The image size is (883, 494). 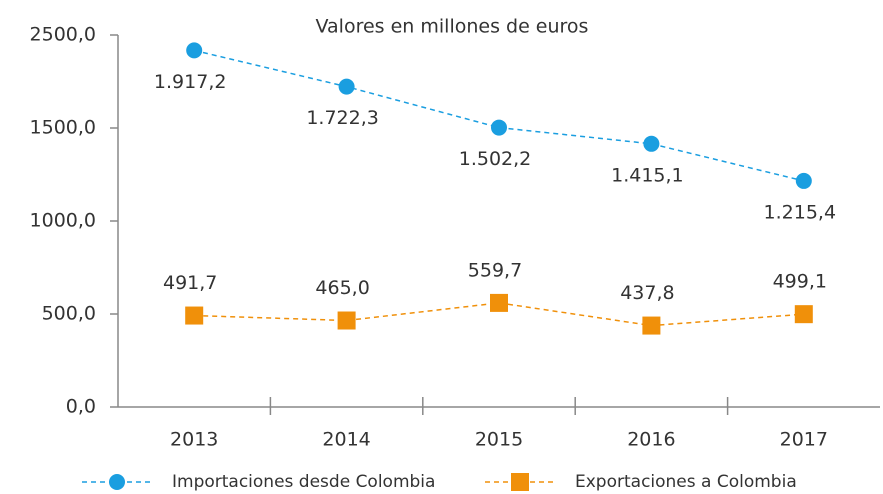 What do you see at coordinates (495, 159) in the screenshot?
I see `data-label: 1.502,2` at bounding box center [495, 159].